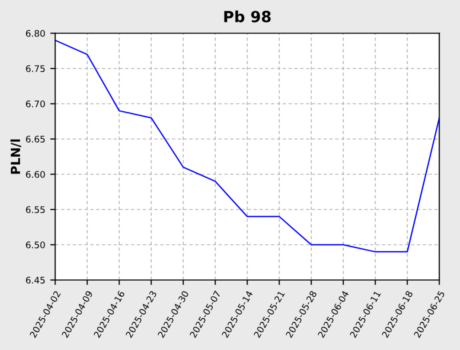 The width and height of the screenshot is (460, 350). What do you see at coordinates (35, 68) in the screenshot?
I see `y-tick-label: 6.75` at bounding box center [35, 68].